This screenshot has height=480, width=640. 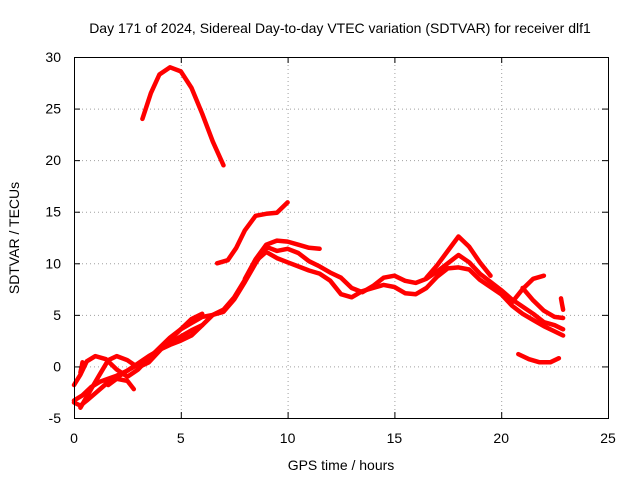 I want to click on x-axis-label: GPS time / hours, so click(x=341, y=465).